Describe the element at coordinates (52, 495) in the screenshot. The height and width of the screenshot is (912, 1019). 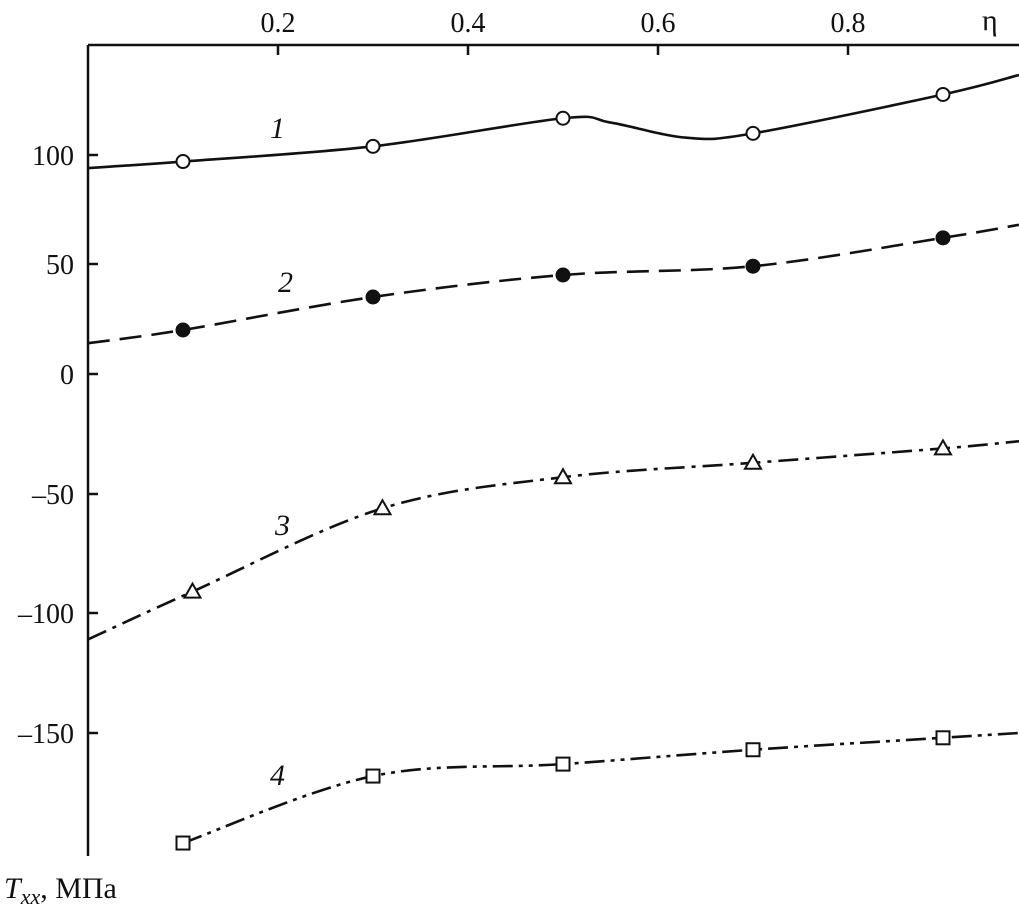
I see `y-tick-label: –50` at that location.